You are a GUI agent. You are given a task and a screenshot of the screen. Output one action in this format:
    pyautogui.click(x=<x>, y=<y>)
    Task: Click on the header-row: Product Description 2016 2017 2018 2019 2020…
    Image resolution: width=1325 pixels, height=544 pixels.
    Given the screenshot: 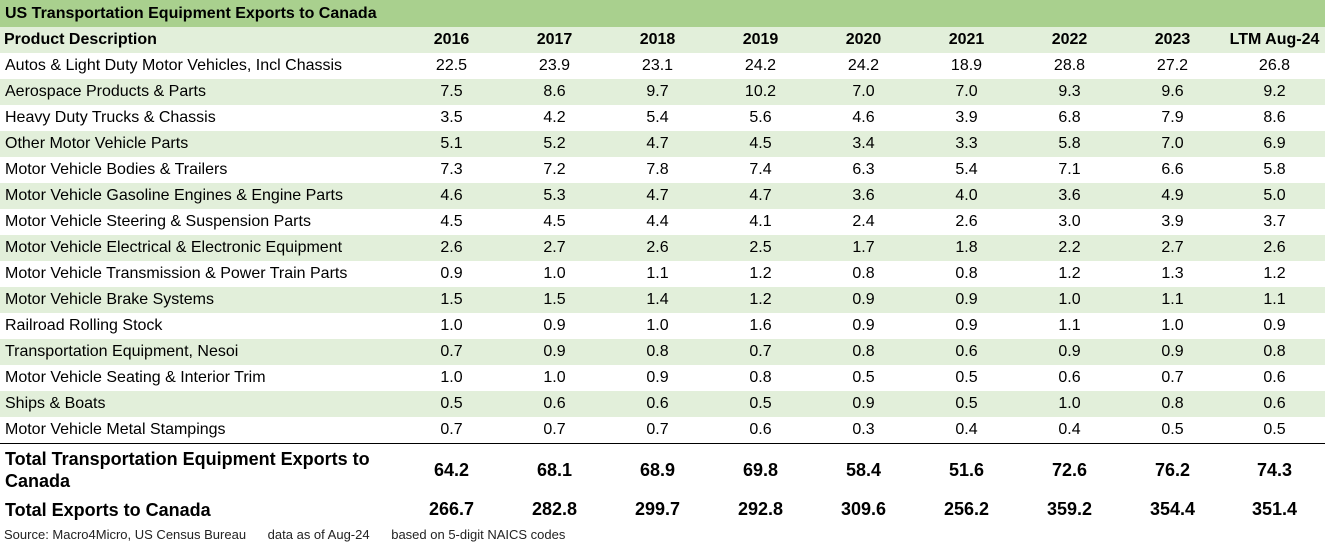 What is the action you would take?
    pyautogui.click(x=662, y=40)
    